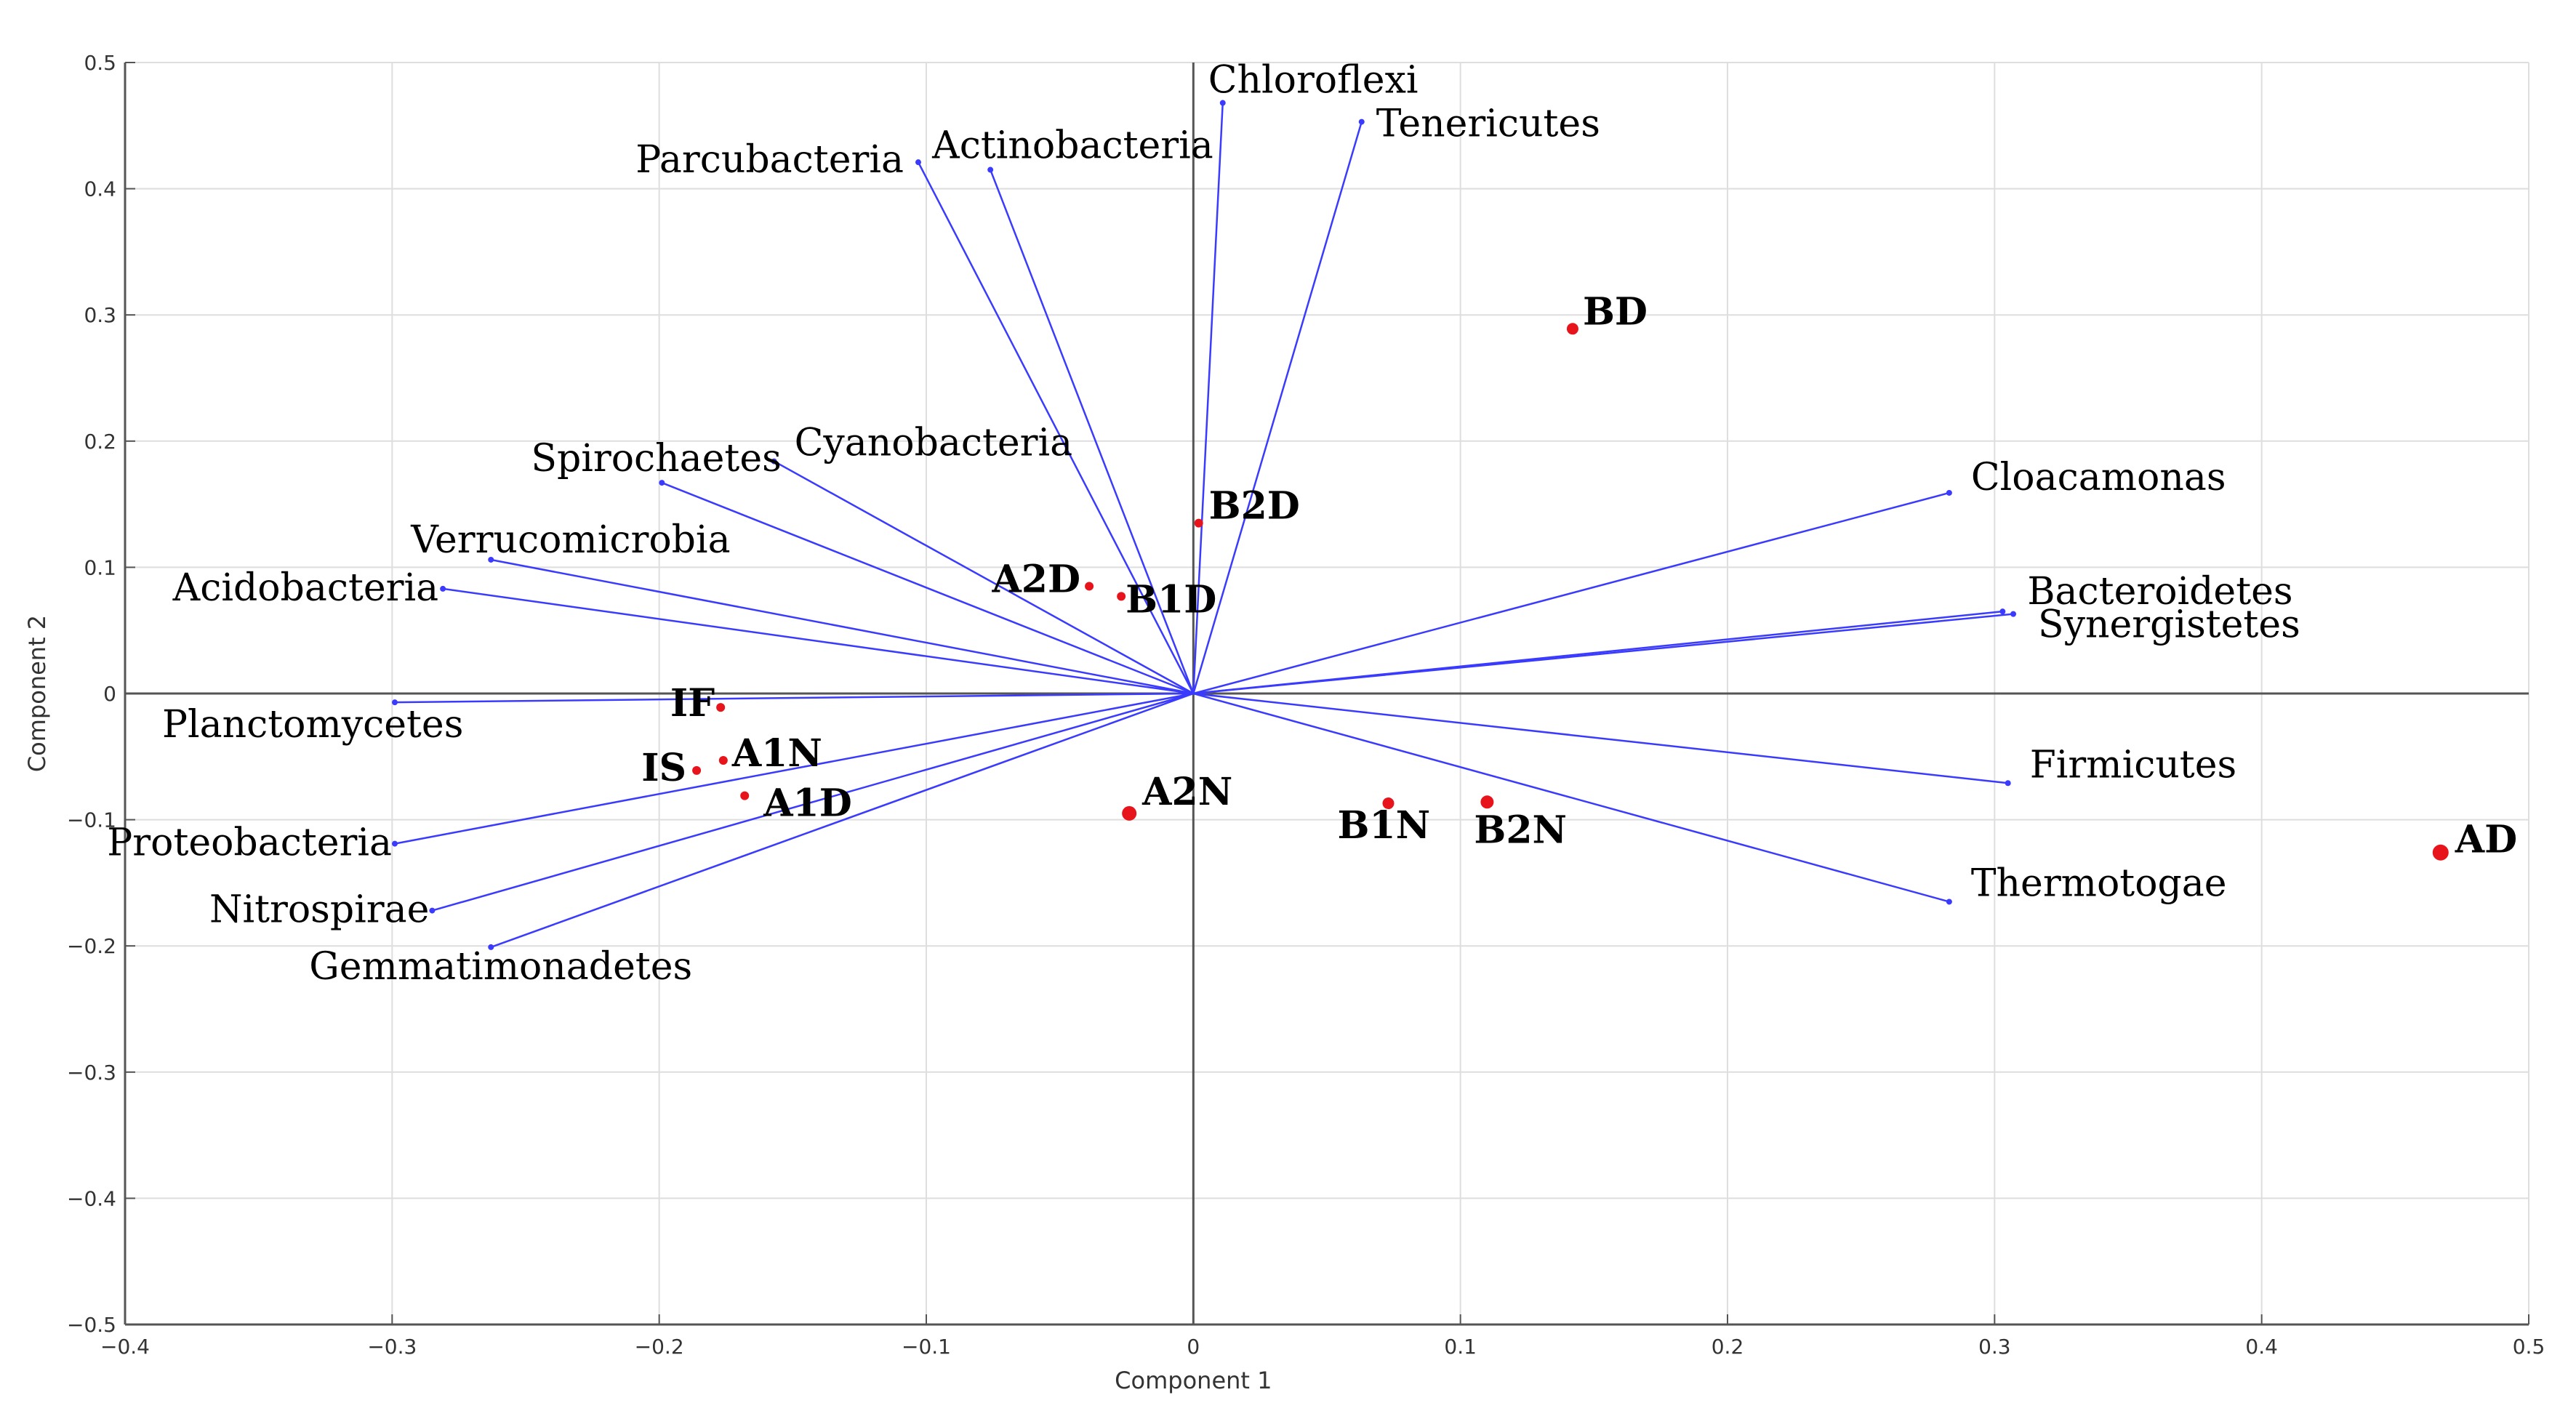 The image size is (2576, 1419). Describe the element at coordinates (491, 559) in the screenshot. I see `vector-tip-verrucomicrobia` at that location.